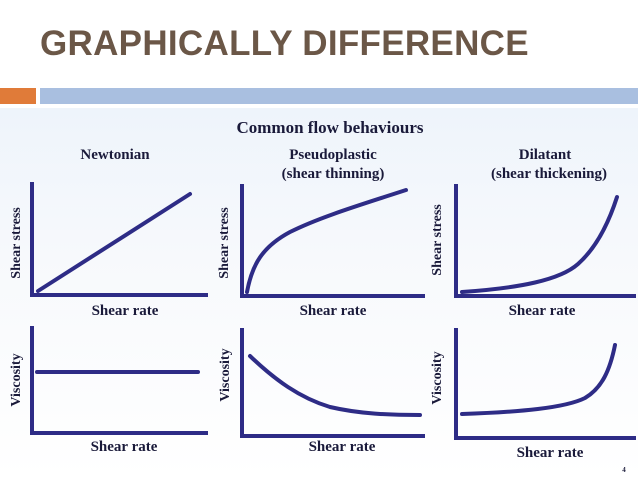  Describe the element at coordinates (342, 447) in the screenshot. I see `x-label-shear-rate-pseudoplastic-viscosity: Shear rate` at that location.